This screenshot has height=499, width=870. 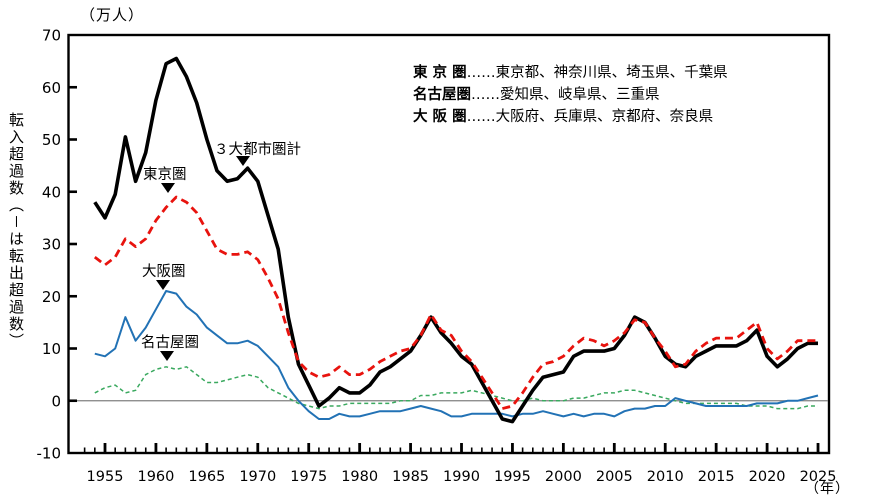 I want to click on y-axis-unit-label: （万人）, so click(x=112, y=15).